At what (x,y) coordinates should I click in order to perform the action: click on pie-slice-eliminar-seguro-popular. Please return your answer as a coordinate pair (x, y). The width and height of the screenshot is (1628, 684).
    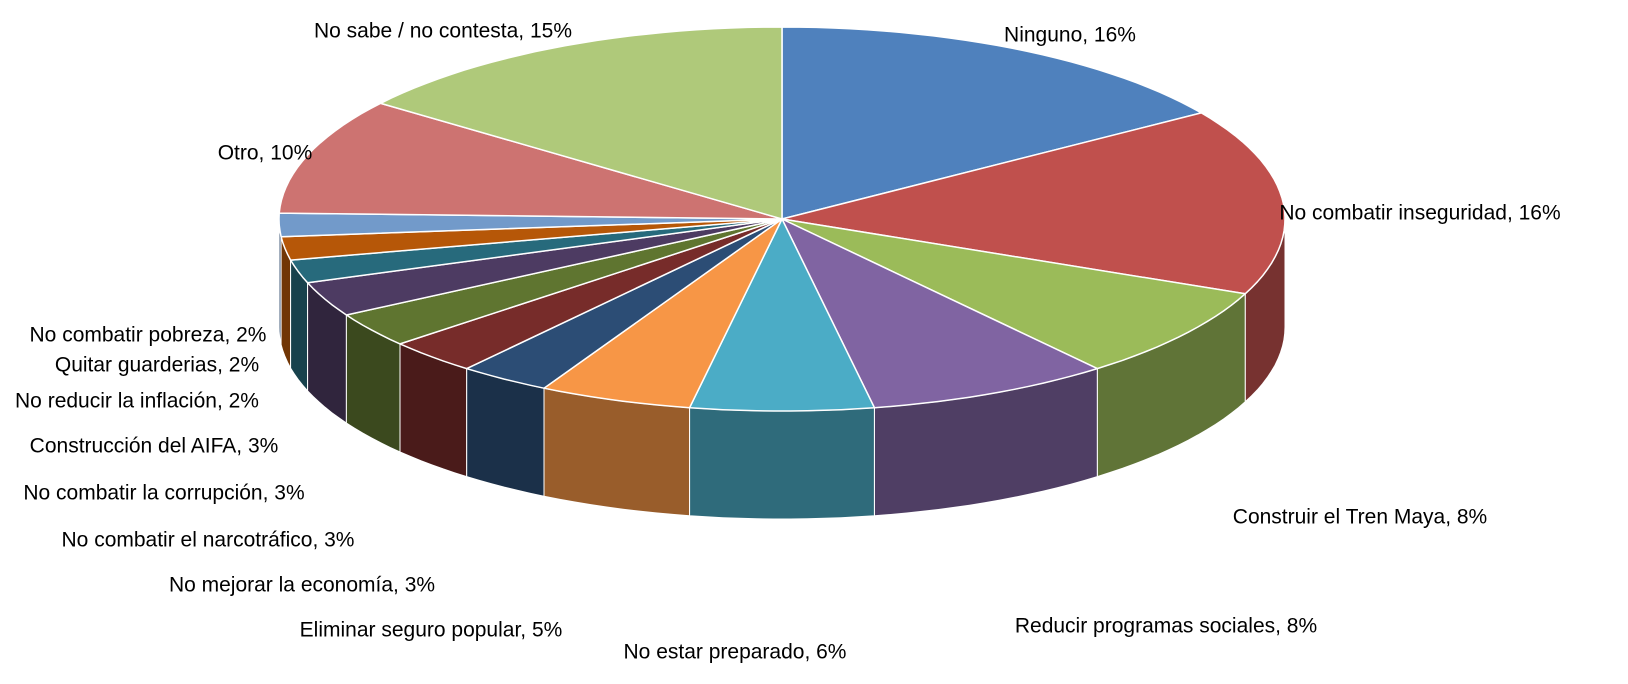
    Looking at the image, I should click on (663, 313).